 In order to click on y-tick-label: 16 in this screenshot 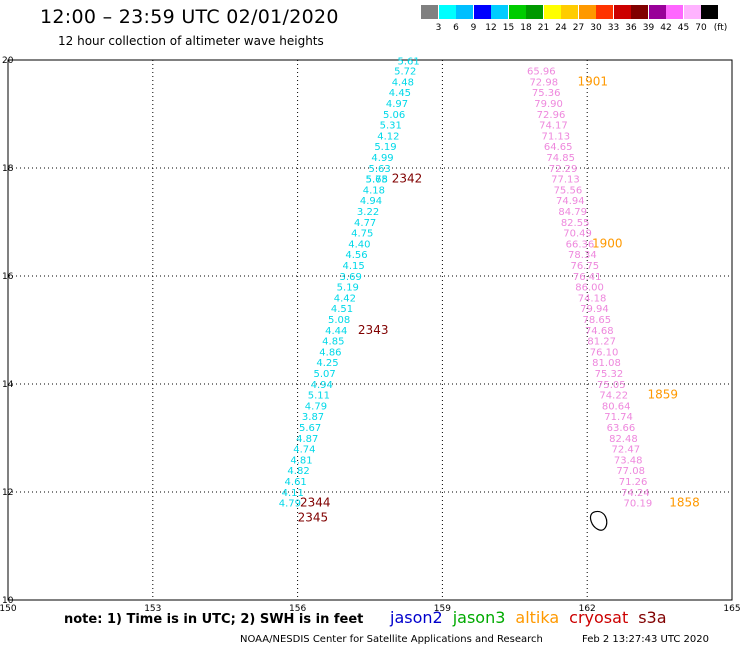, I will do `click(8, 277)`.